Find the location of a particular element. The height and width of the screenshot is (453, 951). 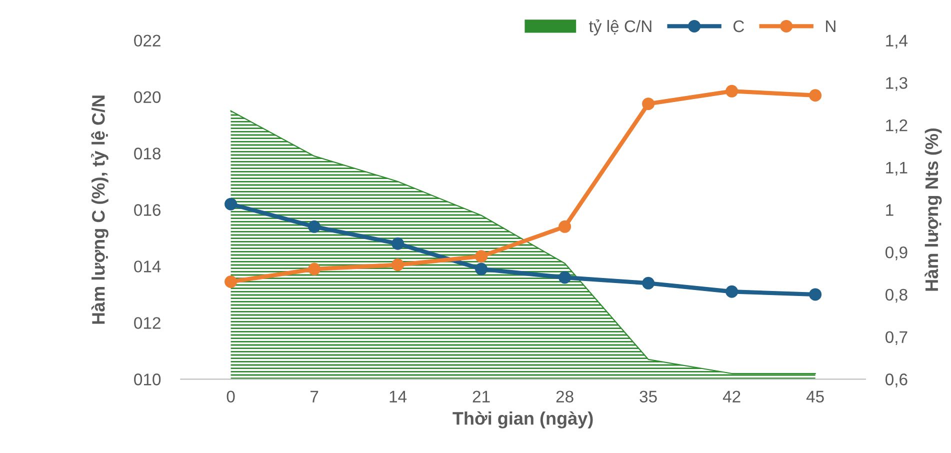

y-tick-label: 020 is located at coordinates (147, 97).